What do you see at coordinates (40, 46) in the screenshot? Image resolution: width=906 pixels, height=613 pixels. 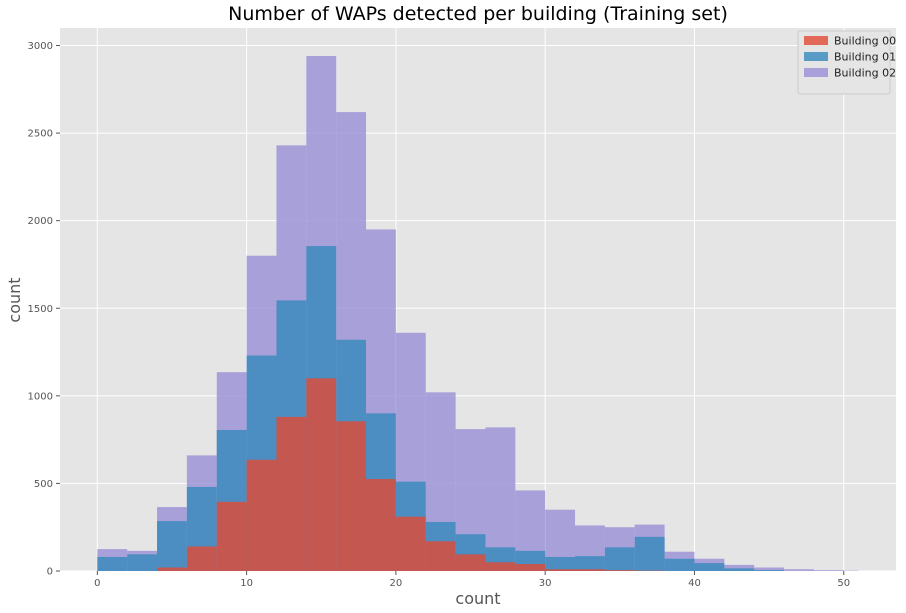 I see `y-tick-label: 3000` at bounding box center [40, 46].